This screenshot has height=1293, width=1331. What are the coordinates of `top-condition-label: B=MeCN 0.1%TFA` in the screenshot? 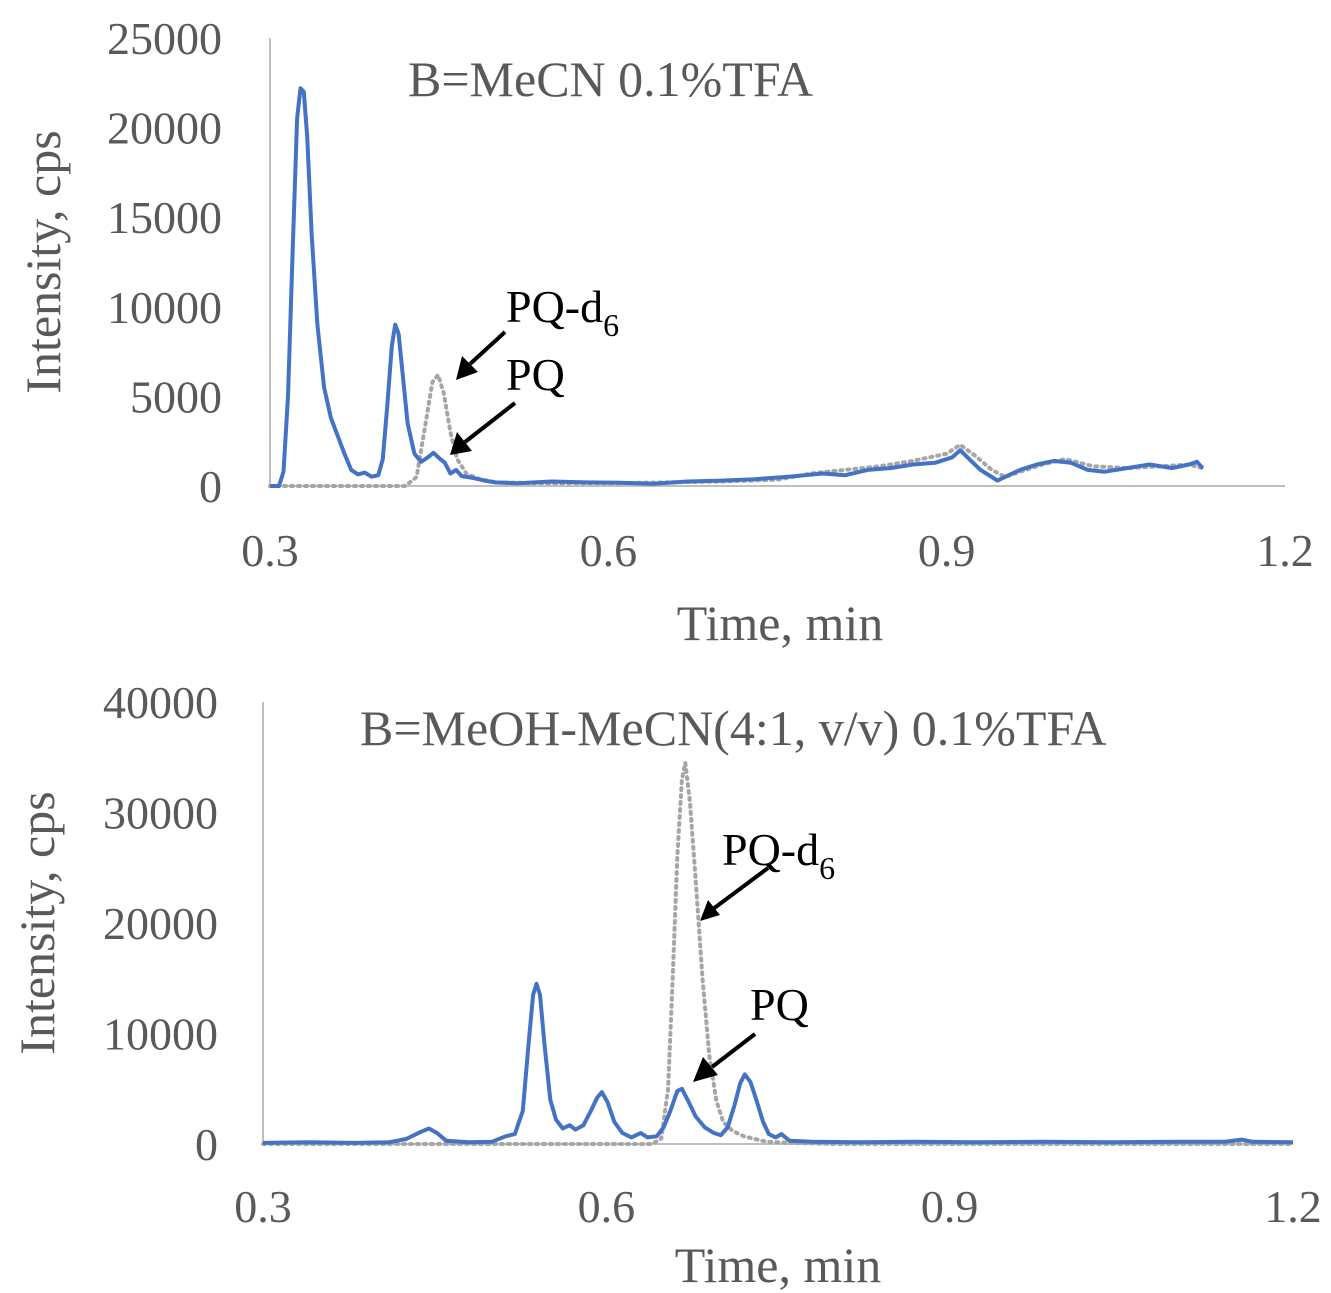 It's located at (610, 79).